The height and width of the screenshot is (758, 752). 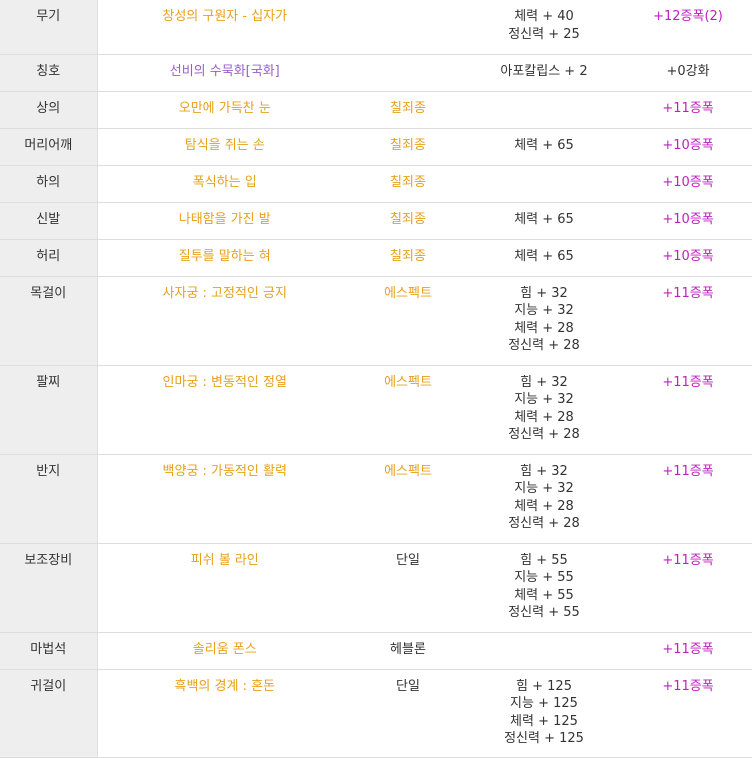 What do you see at coordinates (544, 578) in the screenshot?
I see `stat-line: 지능 + 55` at bounding box center [544, 578].